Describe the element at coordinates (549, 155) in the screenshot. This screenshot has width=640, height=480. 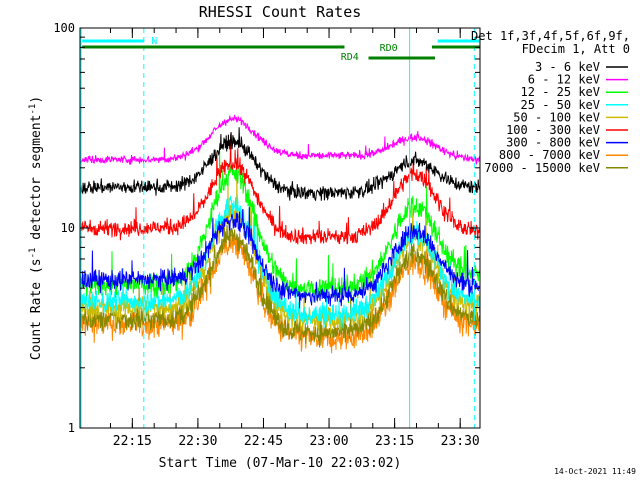
I see `legend-label: 800 - 7000 keV` at that location.